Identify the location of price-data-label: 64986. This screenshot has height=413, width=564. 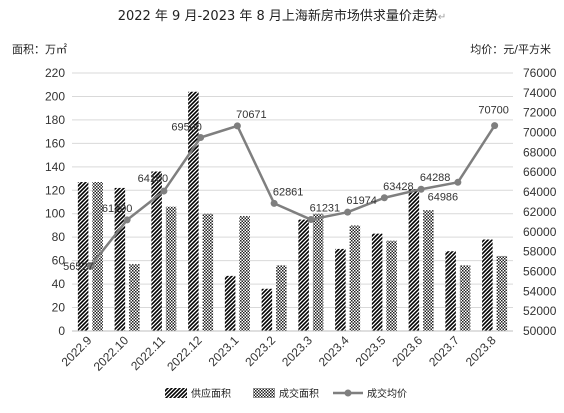
(443, 197).